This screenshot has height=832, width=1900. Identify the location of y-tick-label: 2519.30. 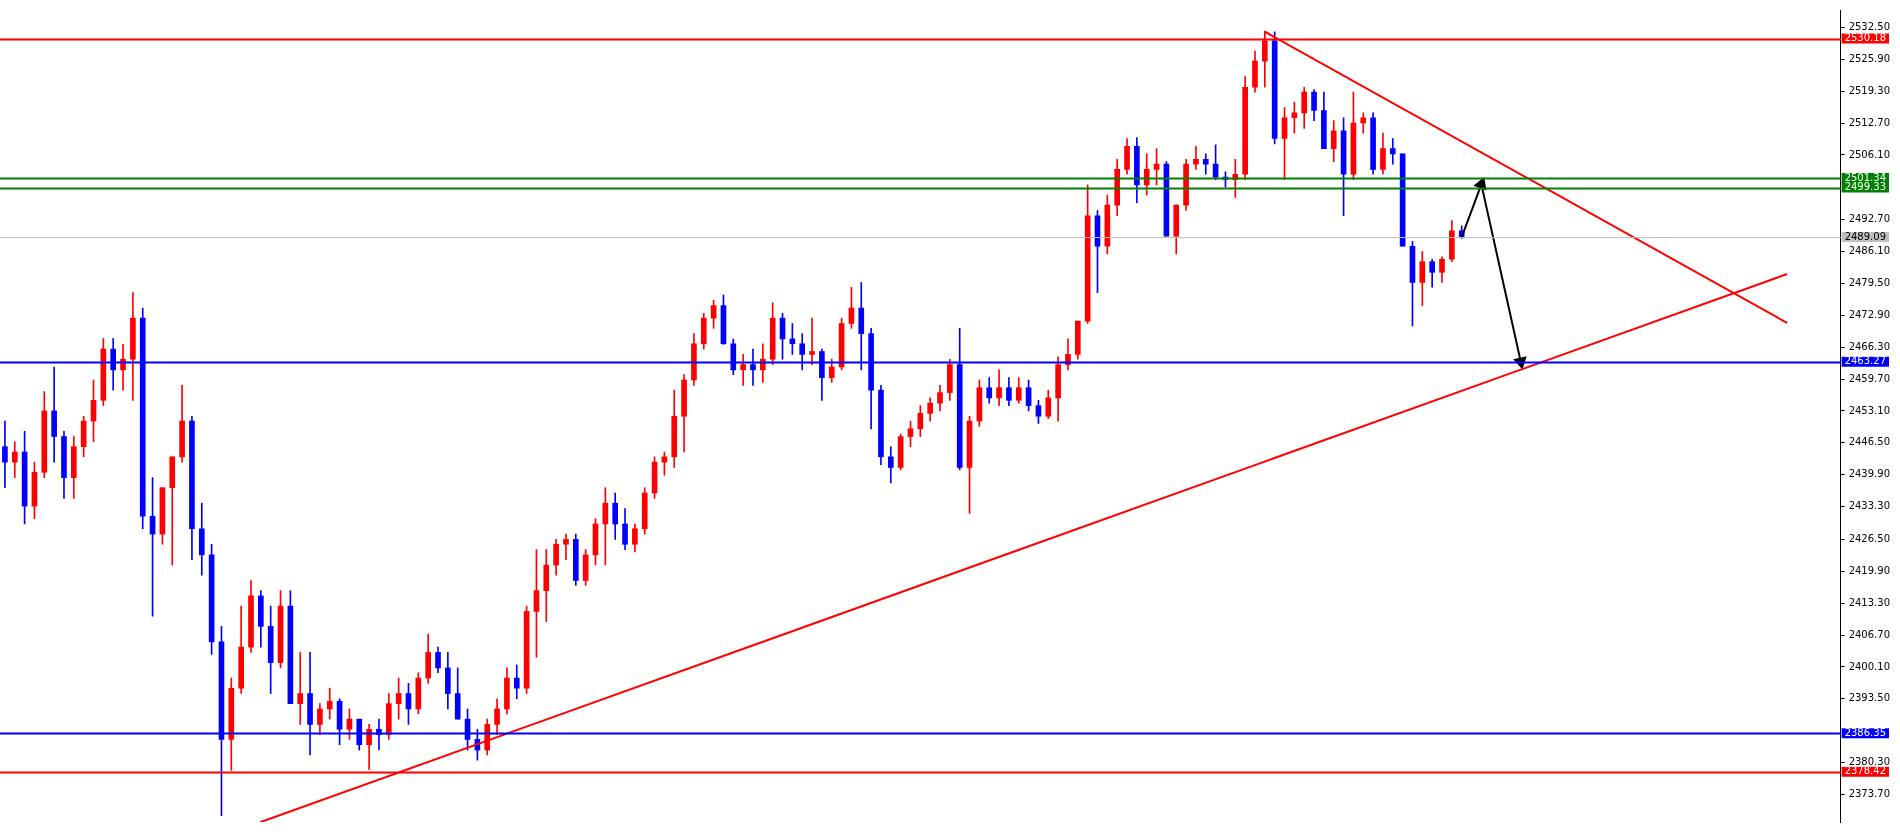
(1869, 90).